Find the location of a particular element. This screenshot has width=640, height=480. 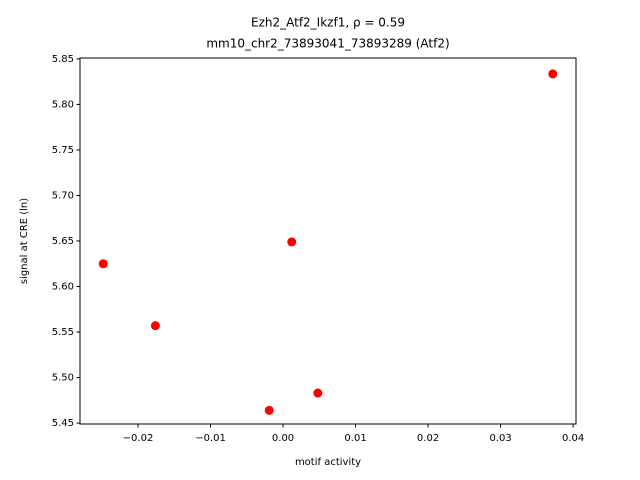

chart-subtitle: mm10_chr2_73893041_73893289 (Atf2) is located at coordinates (327, 44).